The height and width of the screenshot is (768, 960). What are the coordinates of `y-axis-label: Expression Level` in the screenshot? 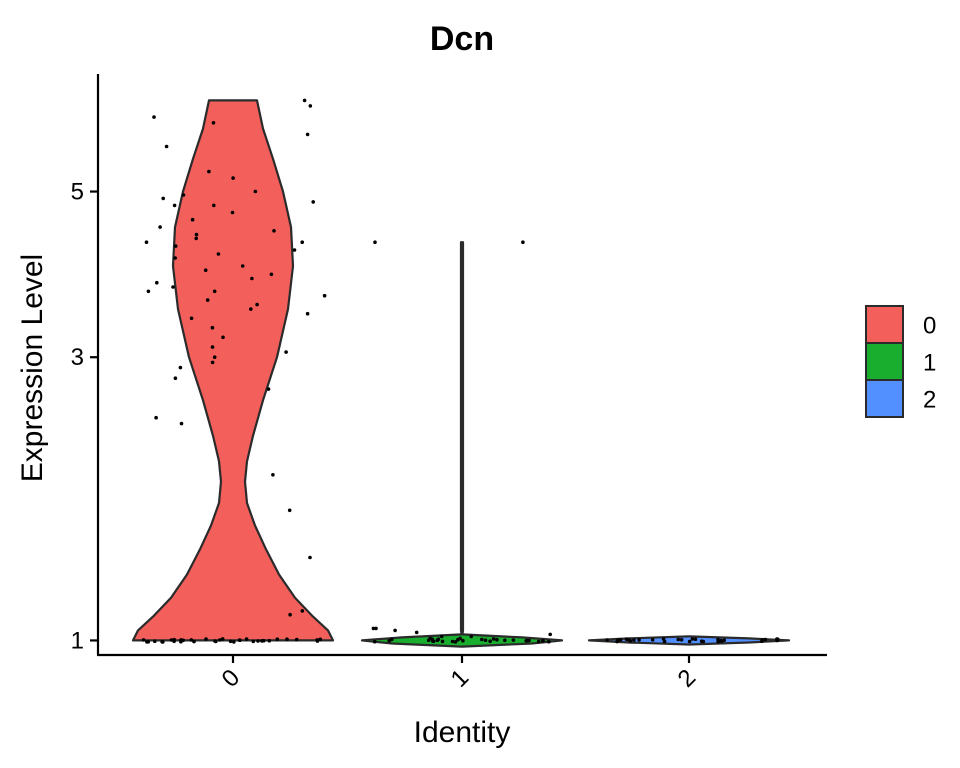 It's located at (32, 368).